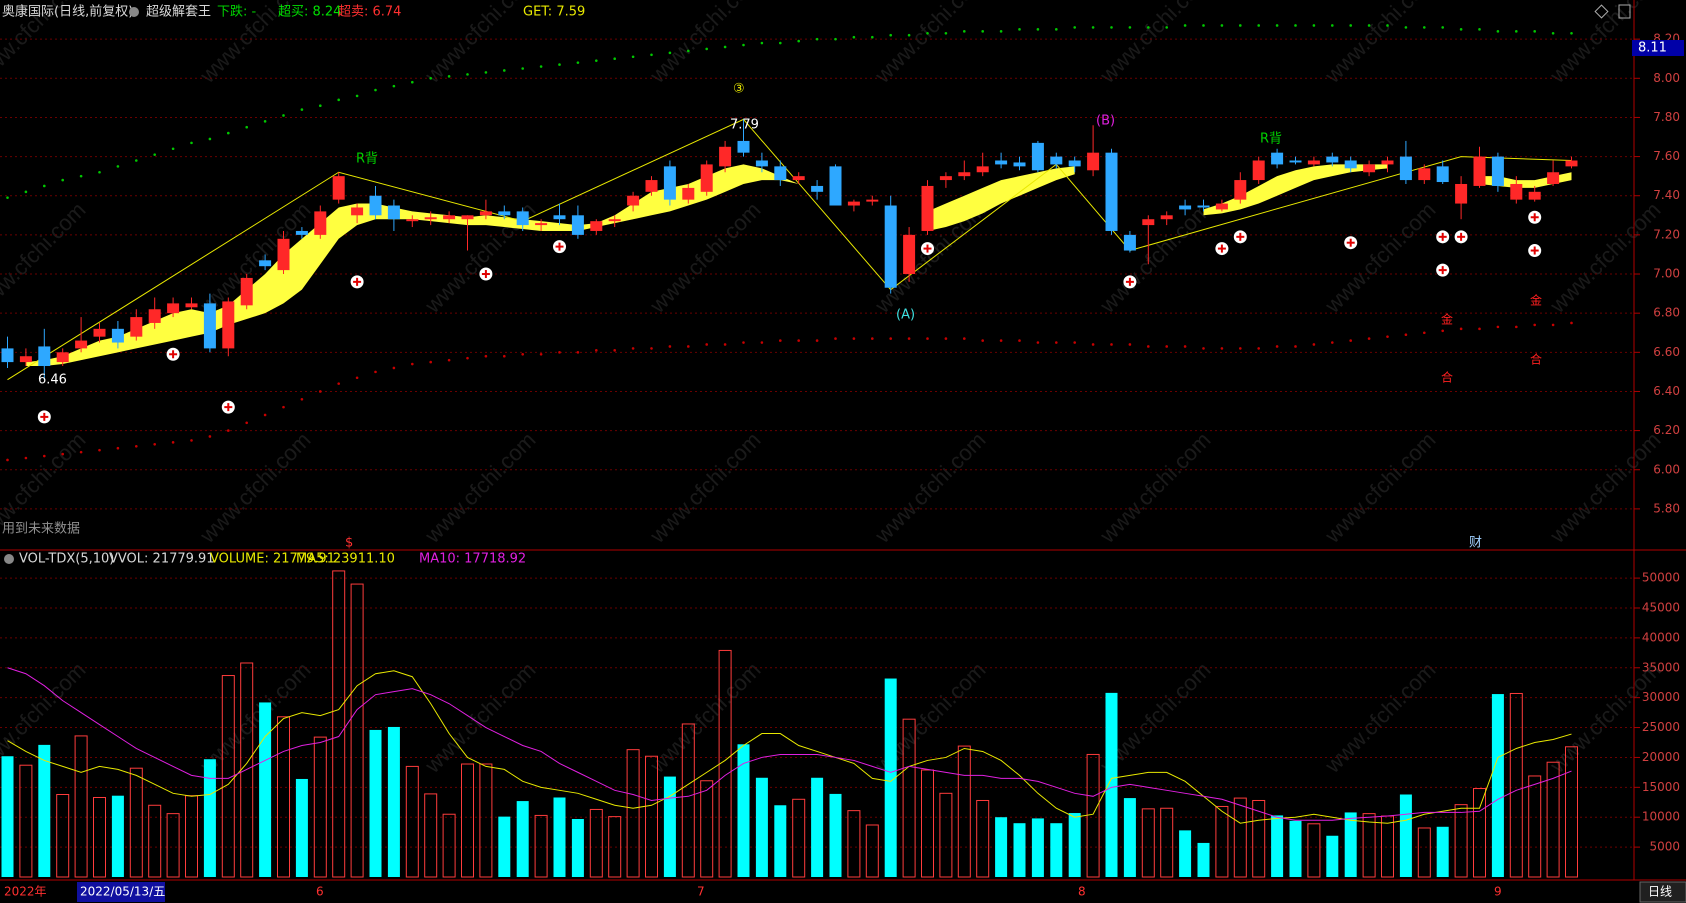 This screenshot has height=903, width=1686. What do you see at coordinates (1661, 757) in the screenshot?
I see `y-tick-label: 20000` at bounding box center [1661, 757].